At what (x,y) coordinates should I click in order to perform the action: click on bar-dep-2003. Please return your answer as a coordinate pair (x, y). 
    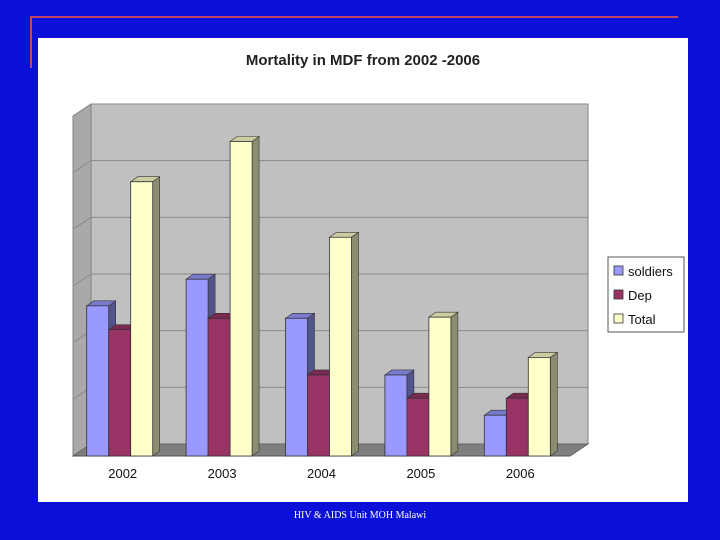
    Looking at the image, I should click on (219, 387).